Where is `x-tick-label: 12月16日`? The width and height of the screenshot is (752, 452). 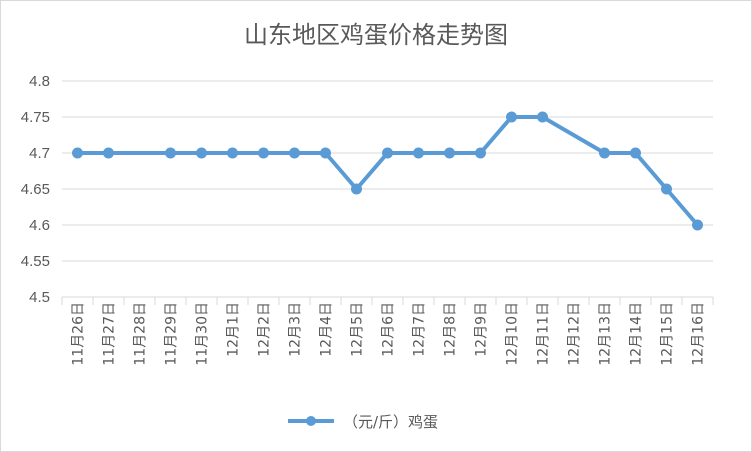
x-tick-label: 12月16日 is located at coordinates (699, 334).